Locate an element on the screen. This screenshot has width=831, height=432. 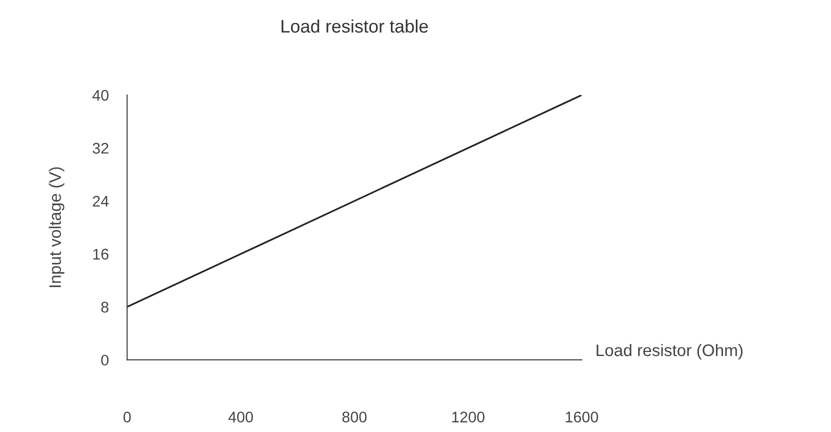
y-tick-label: 40 is located at coordinates (100, 95).